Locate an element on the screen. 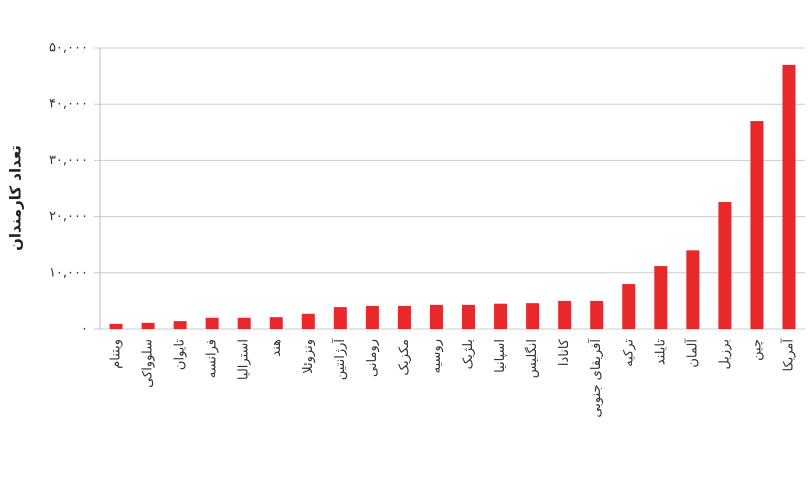 This screenshot has width=810, height=480. x-tick-label: تایوان is located at coordinates (180, 354).